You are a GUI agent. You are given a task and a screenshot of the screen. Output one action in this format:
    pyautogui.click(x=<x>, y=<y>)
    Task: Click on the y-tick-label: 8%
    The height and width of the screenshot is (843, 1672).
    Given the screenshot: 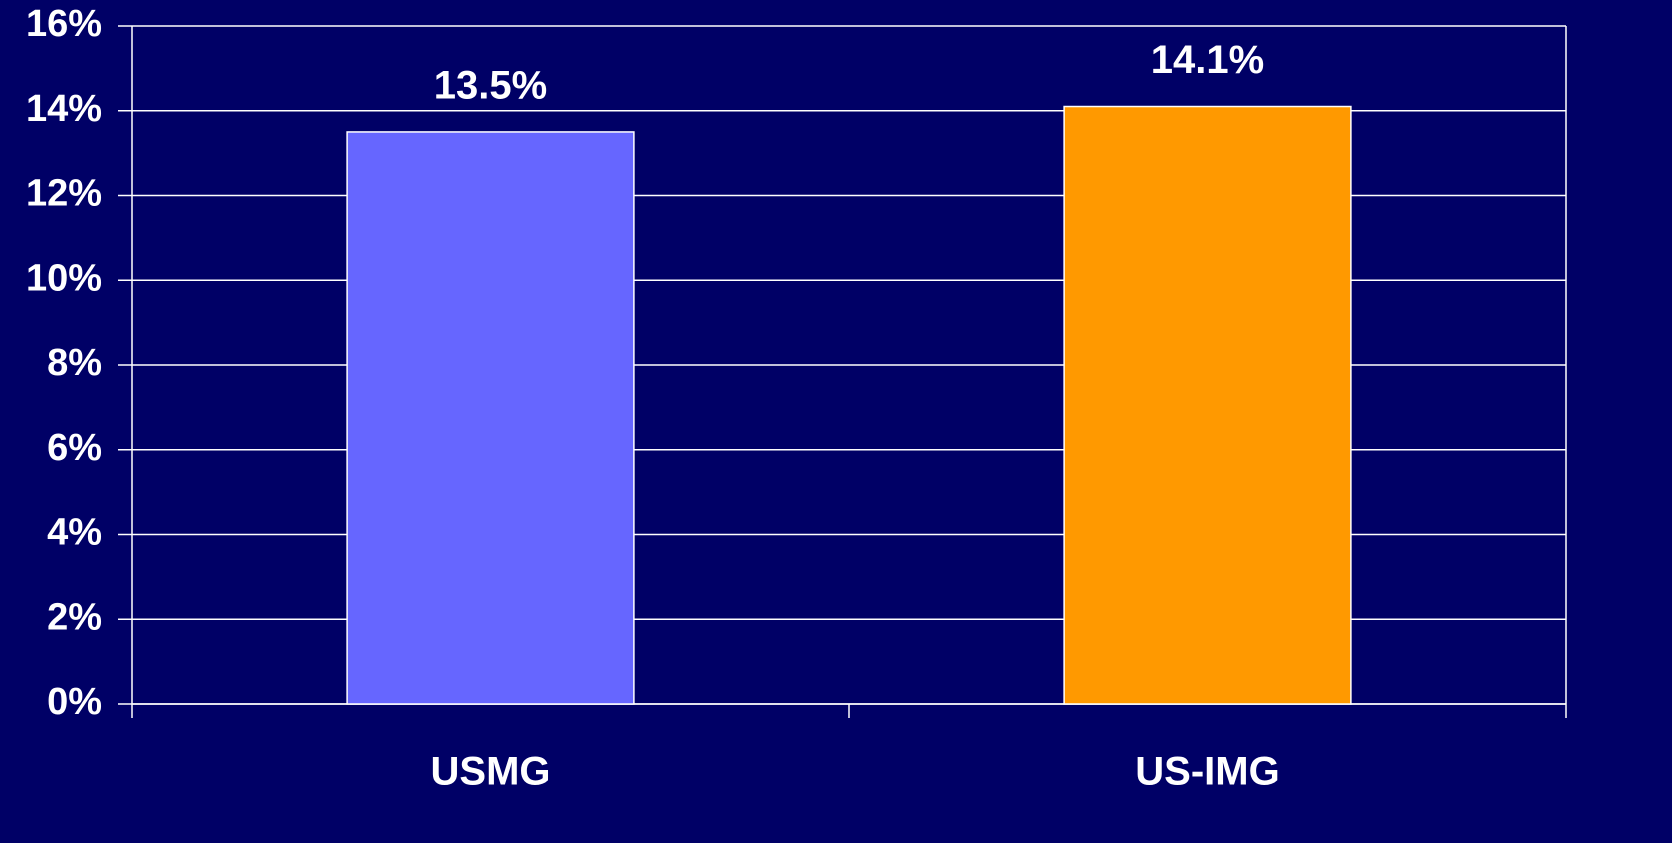 What is the action you would take?
    pyautogui.click(x=74, y=363)
    